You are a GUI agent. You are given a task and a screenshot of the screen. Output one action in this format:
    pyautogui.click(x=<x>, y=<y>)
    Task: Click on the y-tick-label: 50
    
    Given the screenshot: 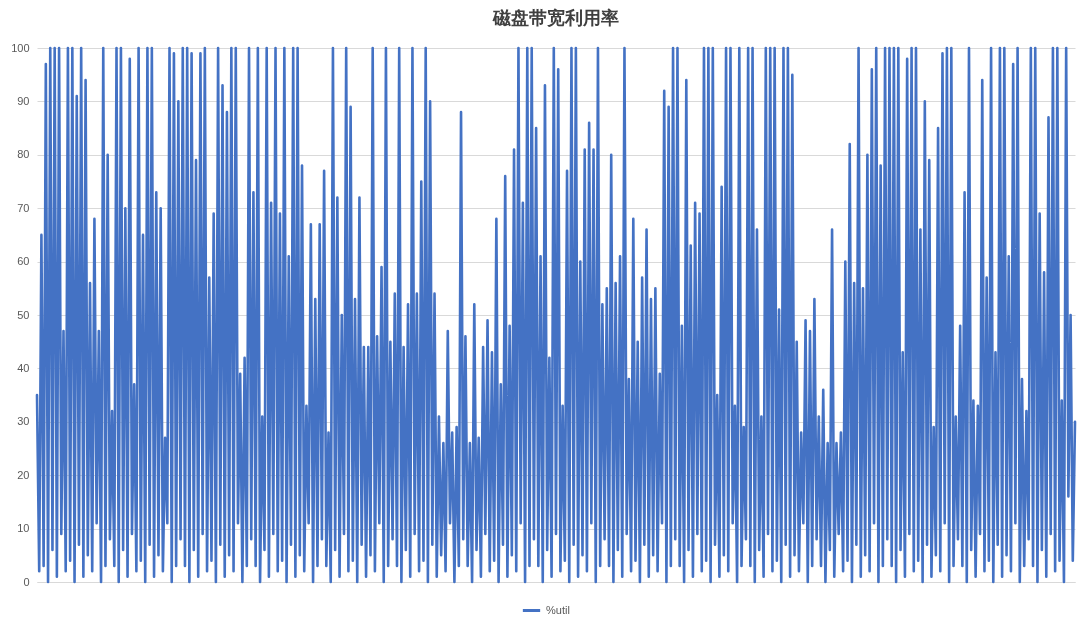 What is the action you would take?
    pyautogui.click(x=23, y=314)
    